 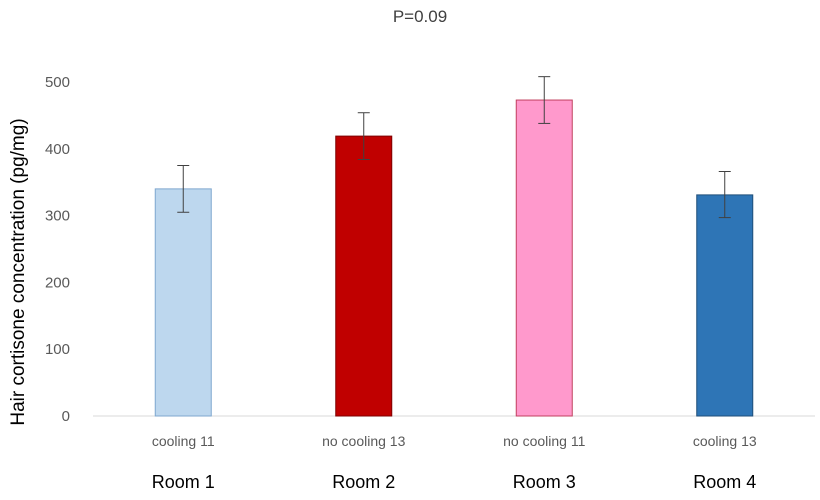 What do you see at coordinates (57, 216) in the screenshot?
I see `y-tick-label: 300` at bounding box center [57, 216].